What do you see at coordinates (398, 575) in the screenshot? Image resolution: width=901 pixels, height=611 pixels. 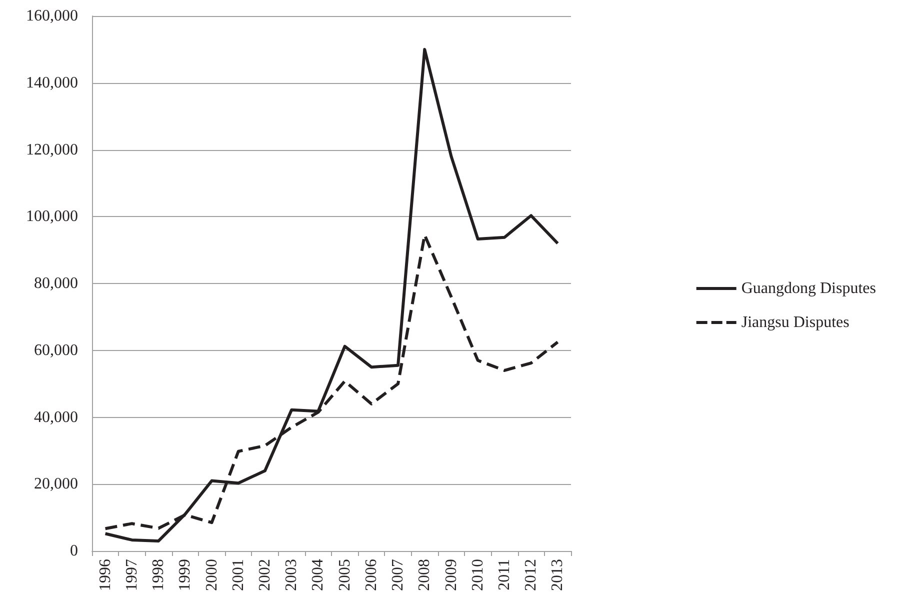 I see `x-tick-label: 2007` at bounding box center [398, 575].